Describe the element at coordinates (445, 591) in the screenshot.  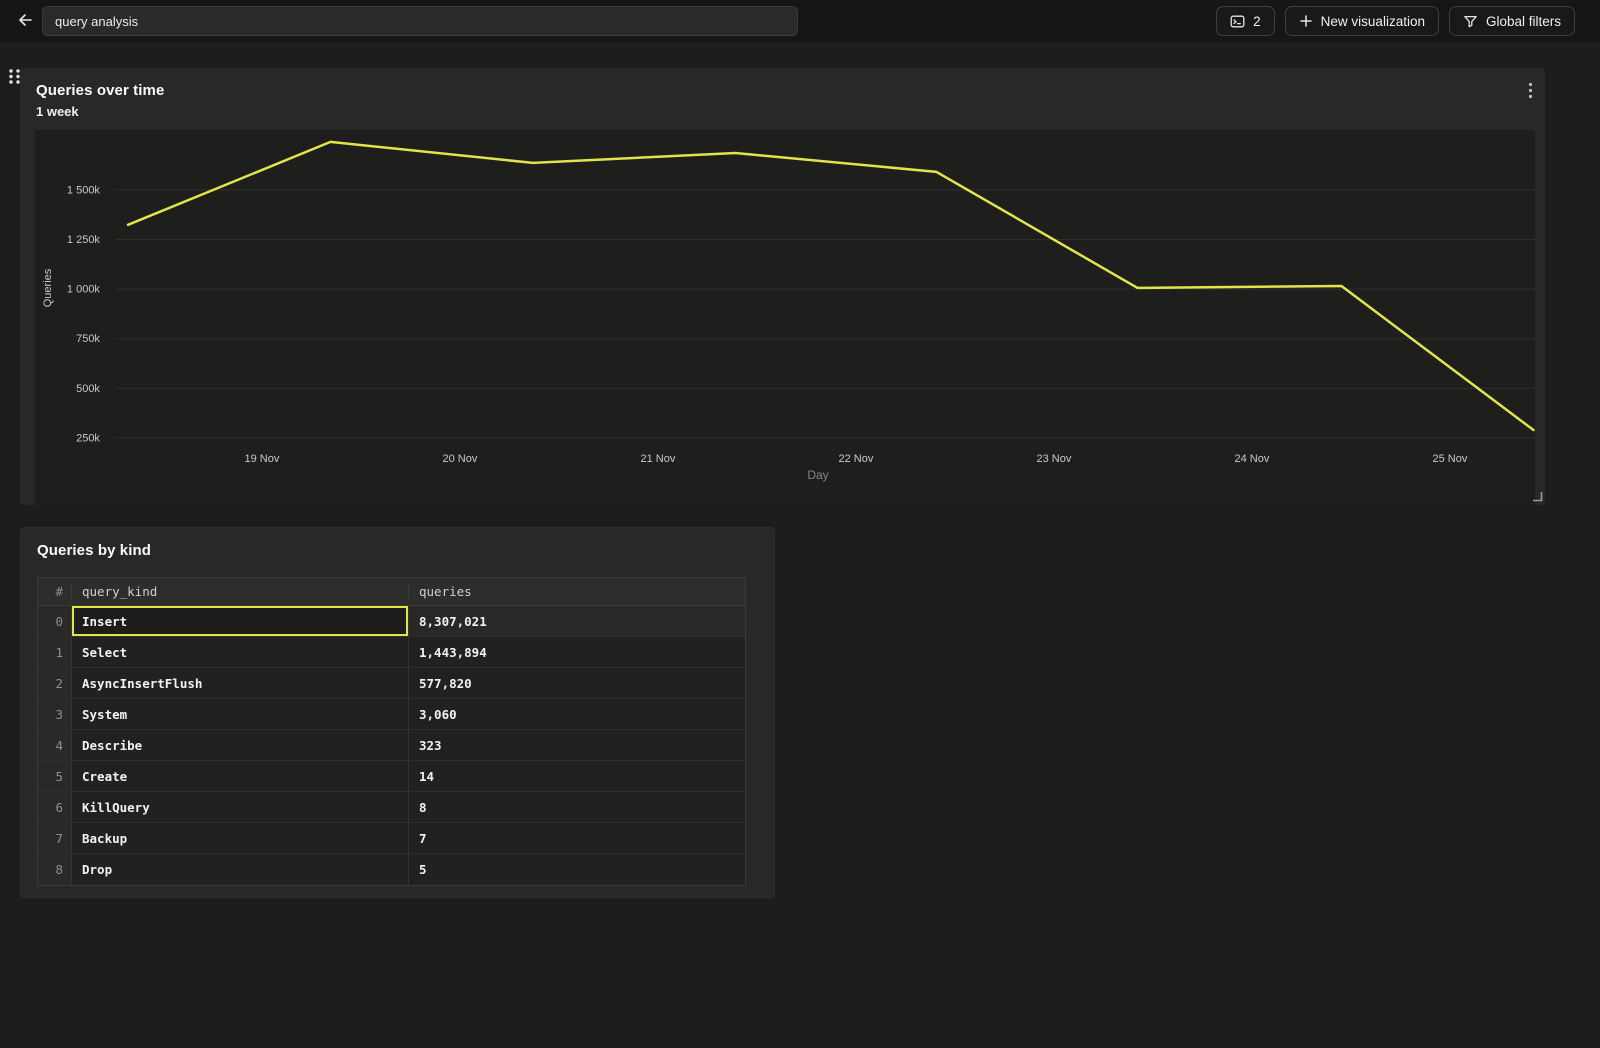
I see `header-queries-column: queries` at that location.